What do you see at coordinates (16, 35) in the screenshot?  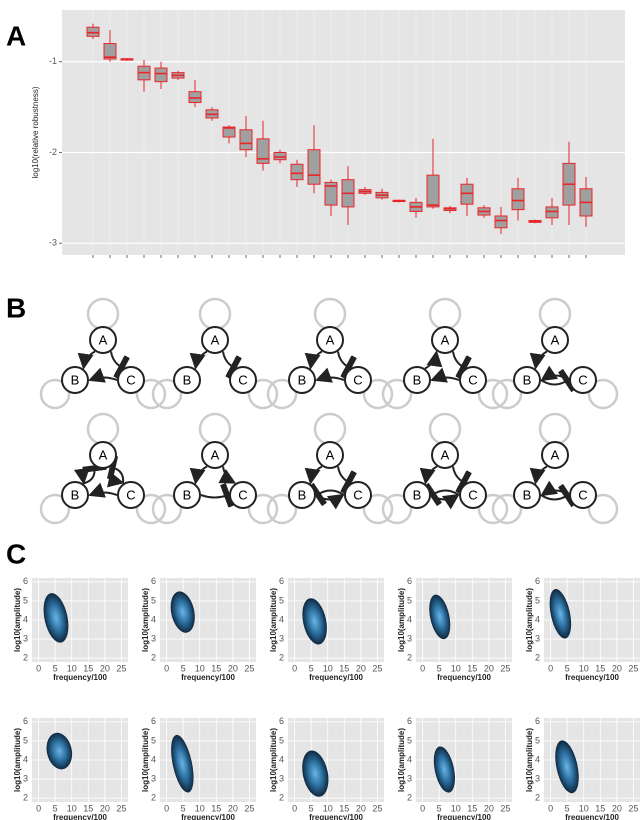 I see `panel-label: A` at bounding box center [16, 35].